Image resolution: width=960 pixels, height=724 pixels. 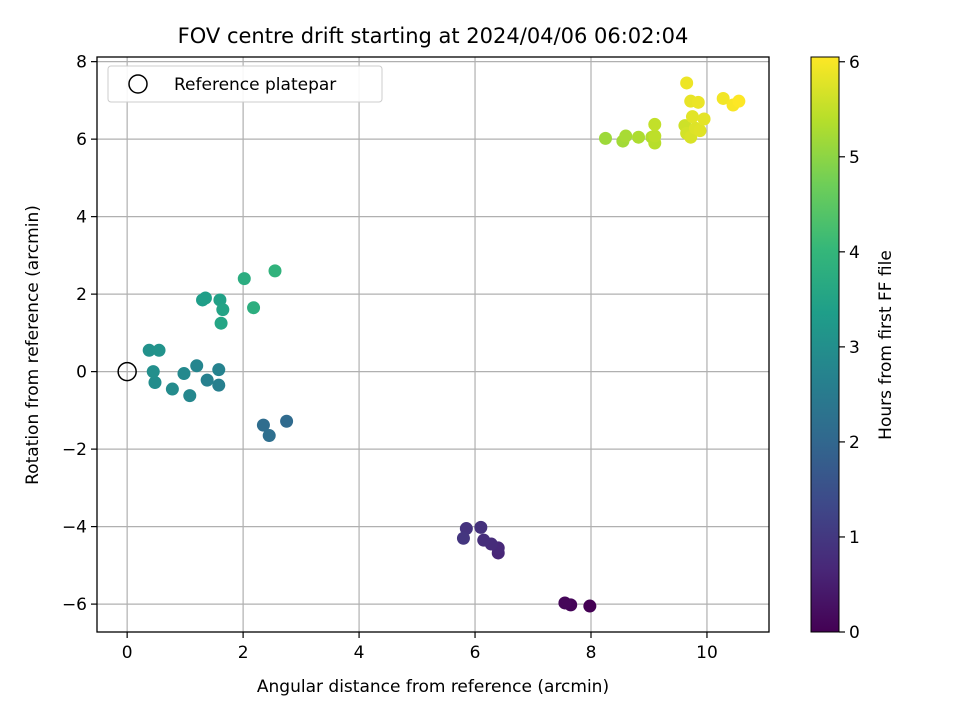 I want to click on colorbar-tick-label: 5, so click(x=854, y=158).